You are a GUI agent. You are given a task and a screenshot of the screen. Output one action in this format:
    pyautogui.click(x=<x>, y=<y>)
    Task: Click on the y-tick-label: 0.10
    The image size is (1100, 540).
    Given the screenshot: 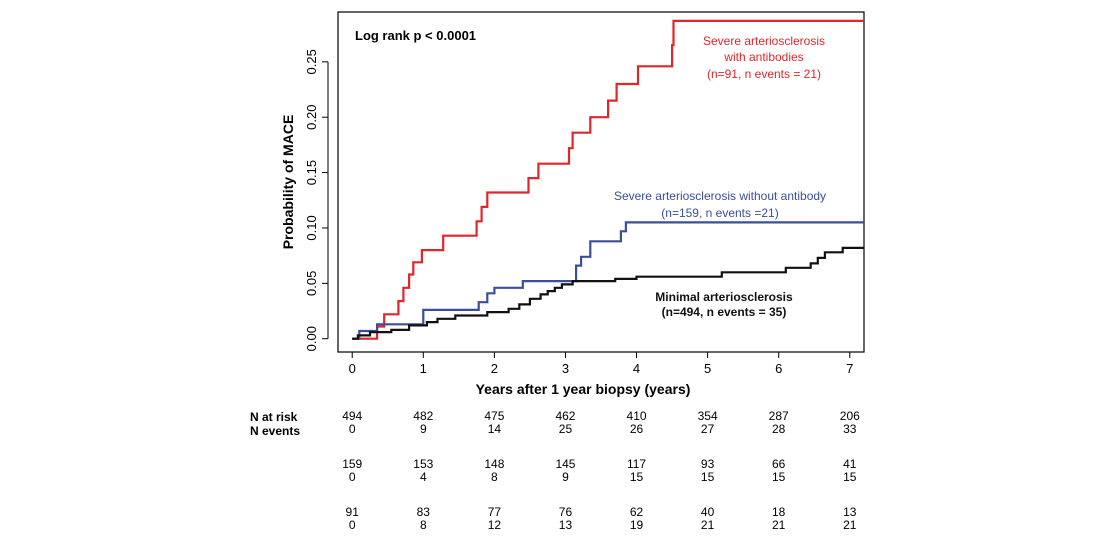 What is the action you would take?
    pyautogui.click(x=311, y=227)
    